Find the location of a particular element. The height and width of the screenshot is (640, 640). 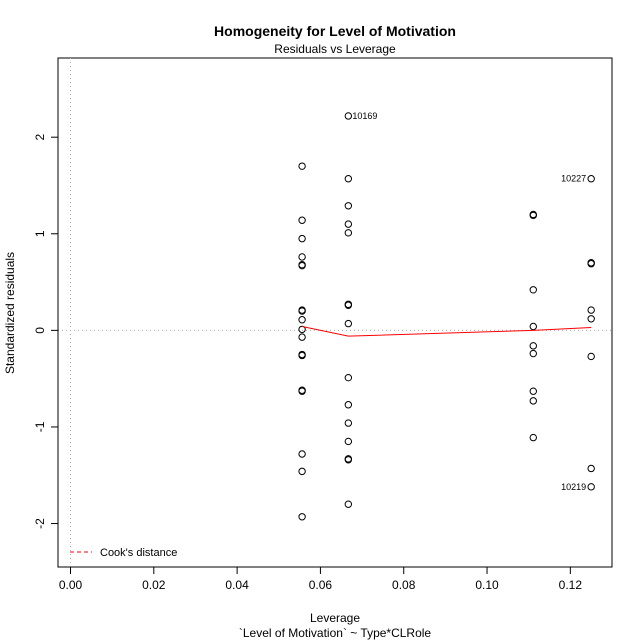

point-label: 10227 is located at coordinates (573, 179).